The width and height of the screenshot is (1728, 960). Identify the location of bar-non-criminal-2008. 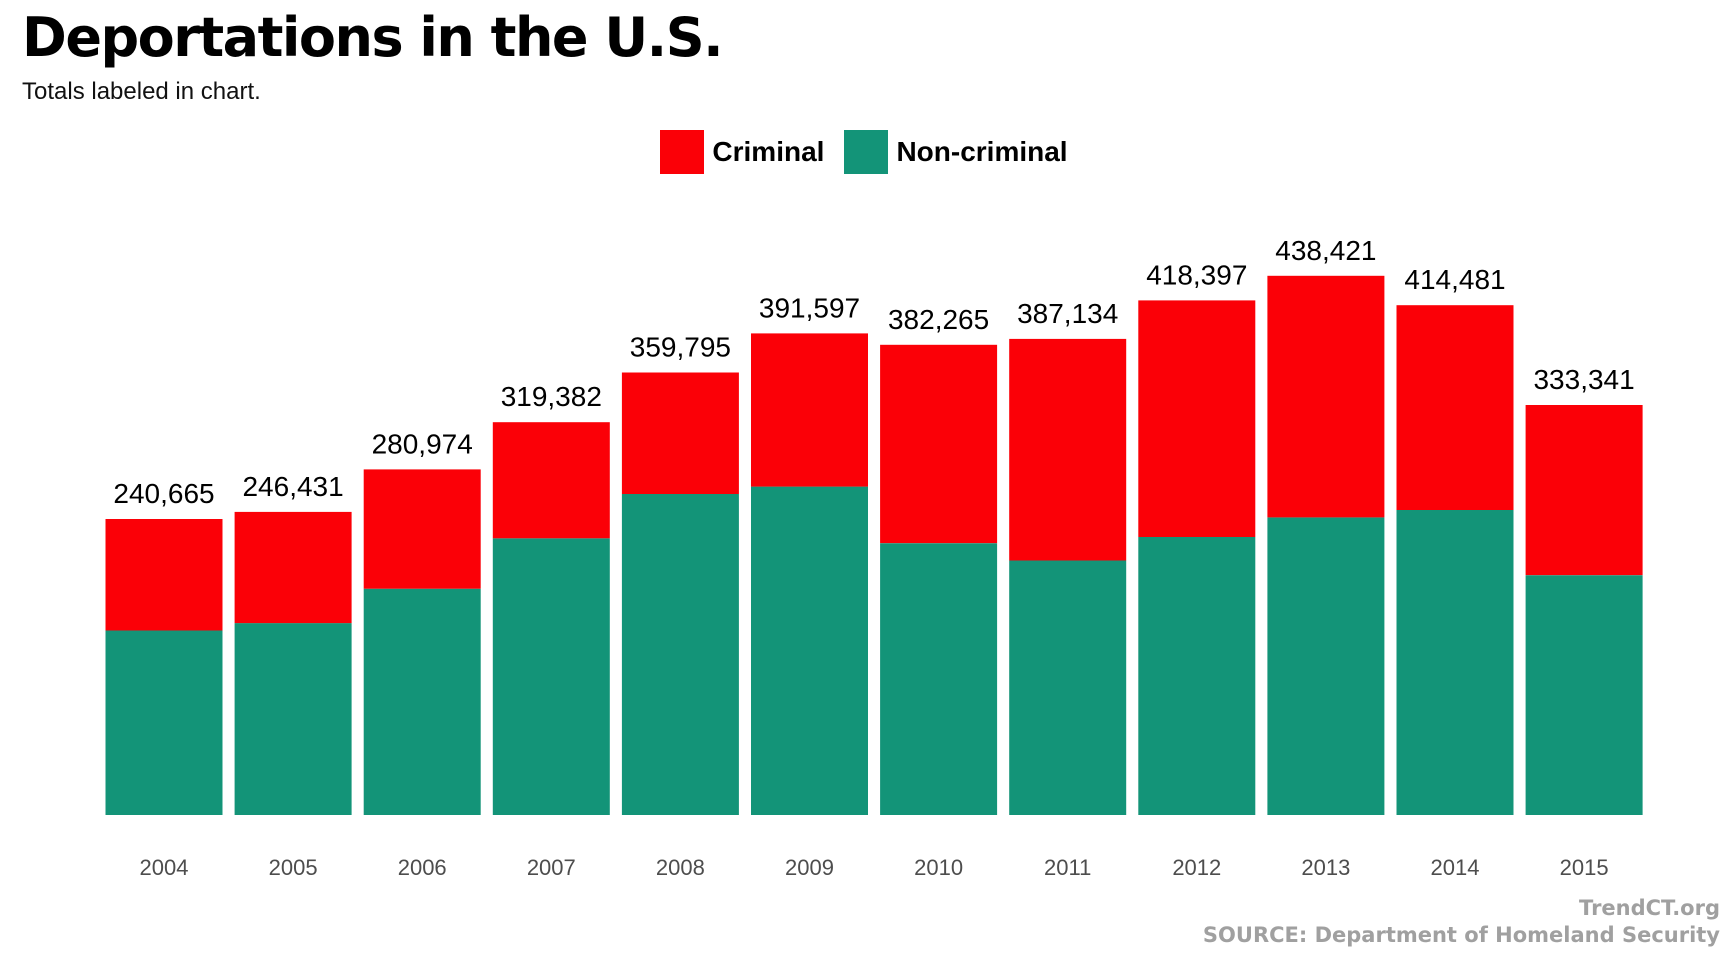
(680, 654).